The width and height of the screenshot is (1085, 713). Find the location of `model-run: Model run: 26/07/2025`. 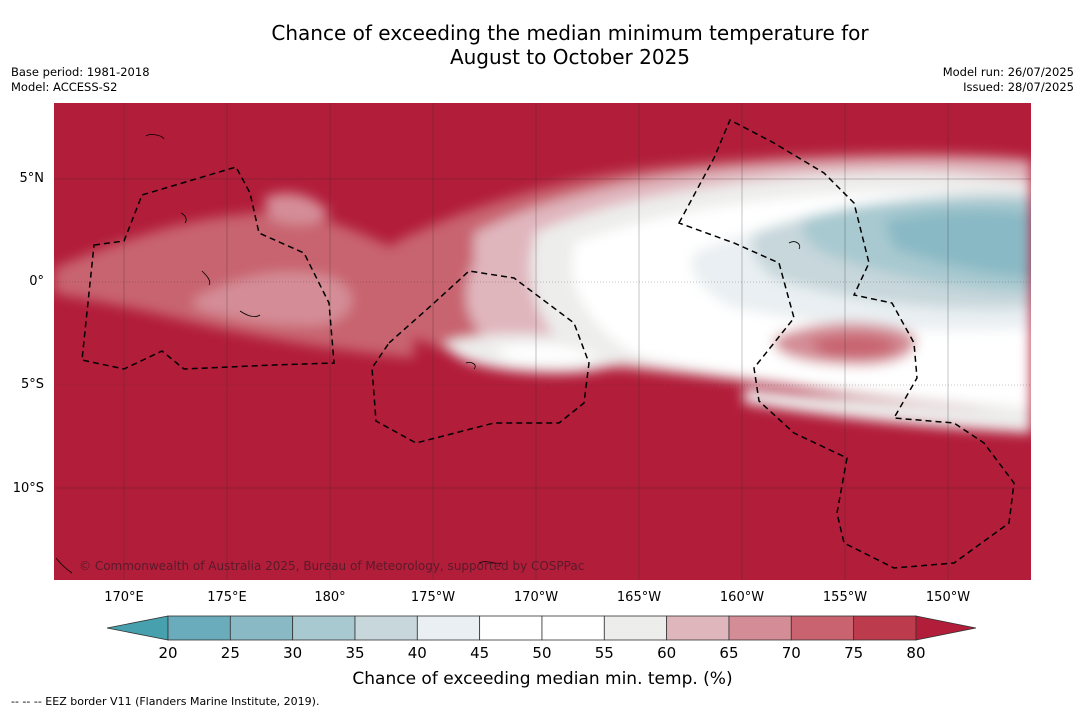

model-run: Model run: 26/07/2025 is located at coordinates (1008, 72).